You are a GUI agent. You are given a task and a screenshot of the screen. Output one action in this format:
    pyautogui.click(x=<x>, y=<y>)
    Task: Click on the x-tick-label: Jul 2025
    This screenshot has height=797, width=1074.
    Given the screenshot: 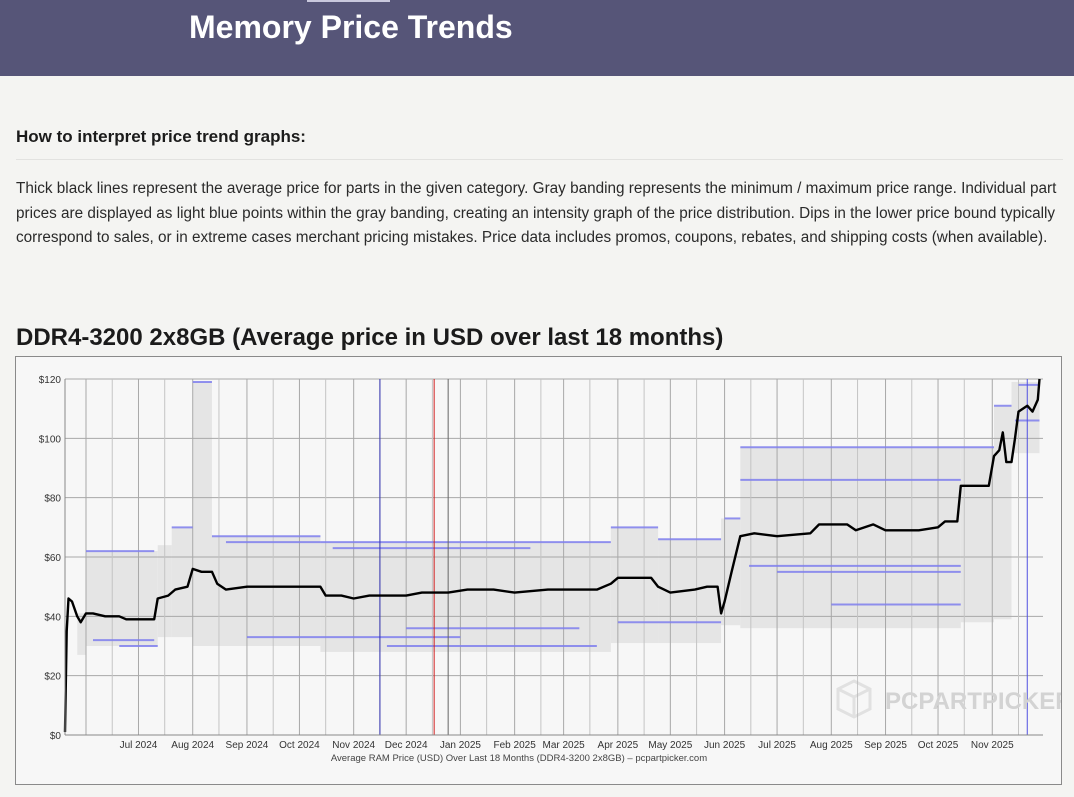 What is the action you would take?
    pyautogui.click(x=777, y=745)
    